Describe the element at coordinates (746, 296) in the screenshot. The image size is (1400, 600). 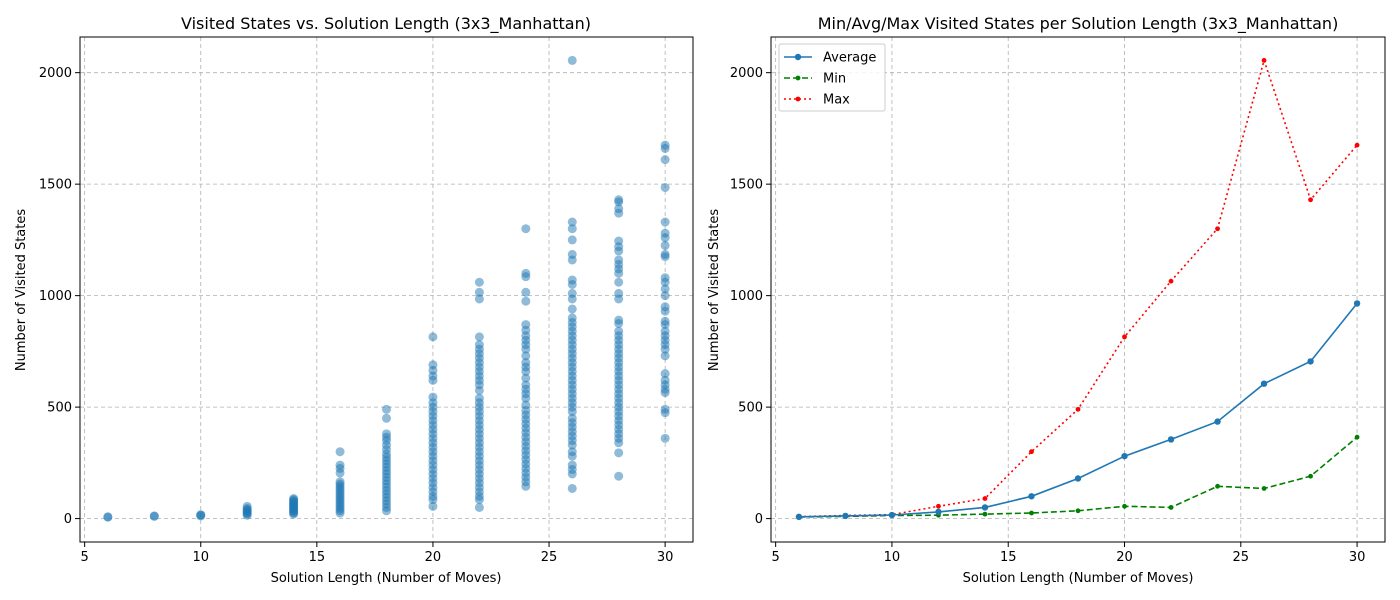
I see `y-tick-label: 1000` at that location.